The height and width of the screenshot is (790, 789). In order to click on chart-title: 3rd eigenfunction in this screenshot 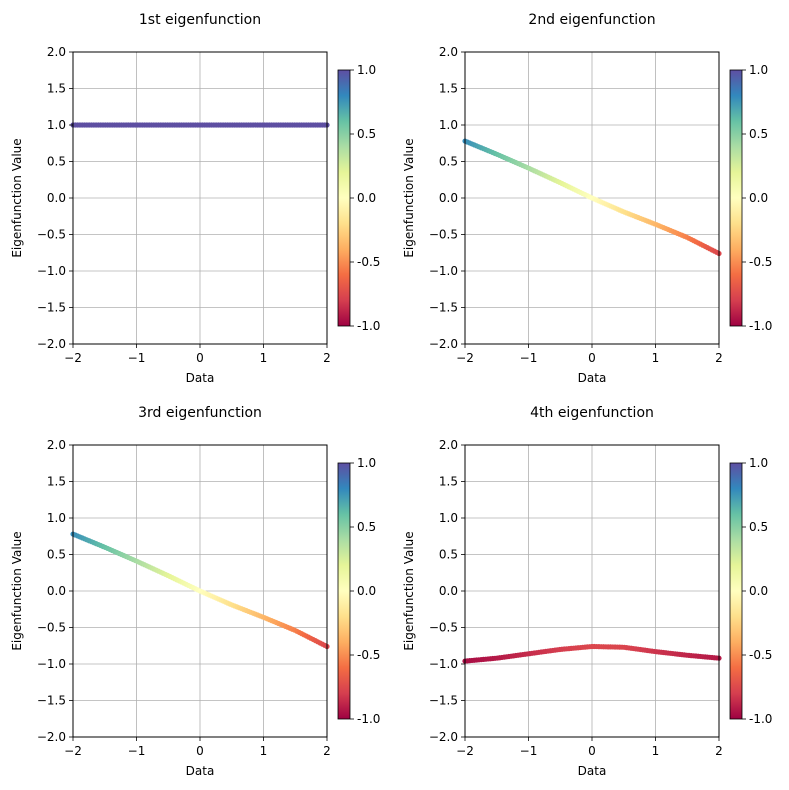, I will do `click(200, 413)`.